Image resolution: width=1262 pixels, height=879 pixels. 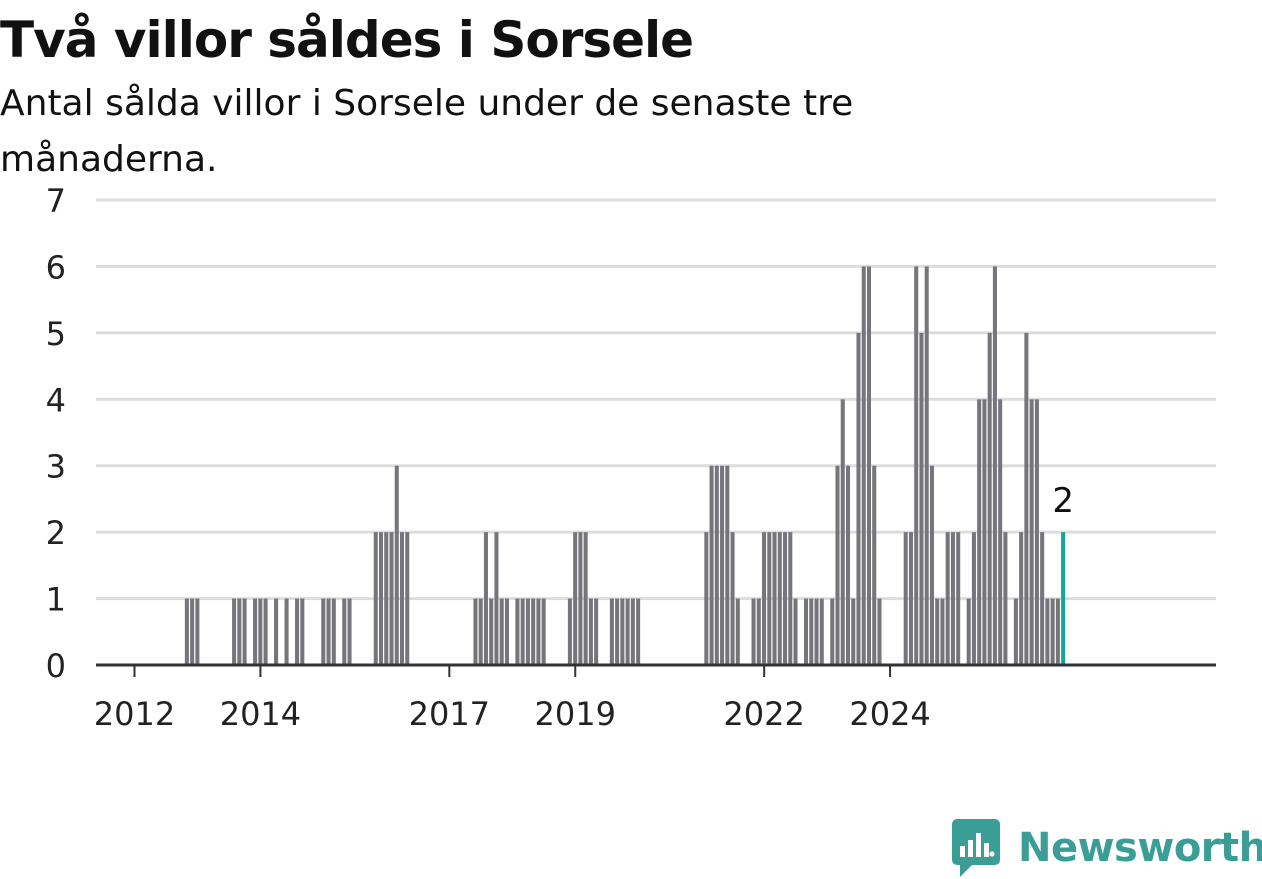 I want to click on x-axis-labels: 2012 2014 2017 2019 2022 2024, so click(x=512, y=714).